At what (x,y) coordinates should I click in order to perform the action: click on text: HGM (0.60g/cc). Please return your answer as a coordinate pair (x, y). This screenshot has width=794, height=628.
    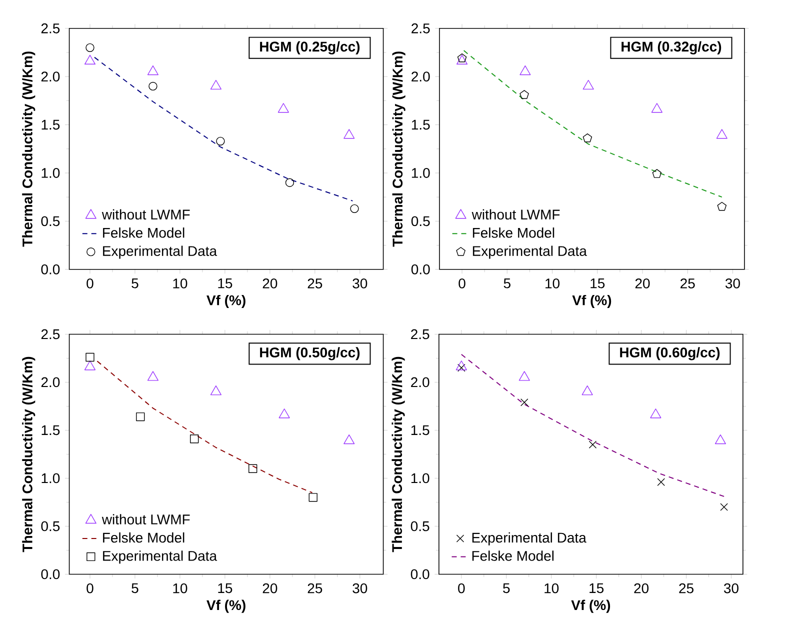
    Looking at the image, I should click on (670, 353).